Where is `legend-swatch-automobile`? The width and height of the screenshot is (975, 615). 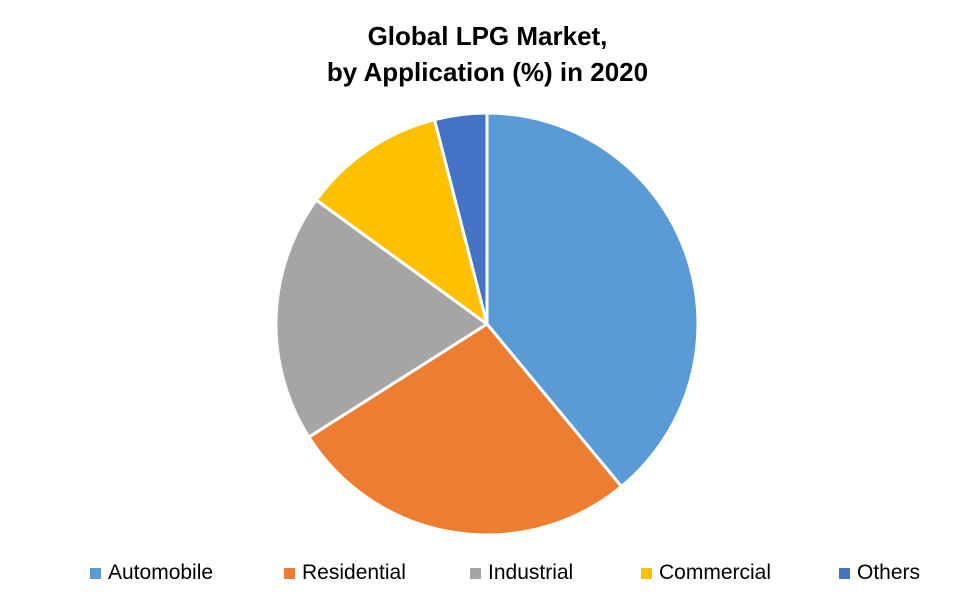 legend-swatch-automobile is located at coordinates (95, 573).